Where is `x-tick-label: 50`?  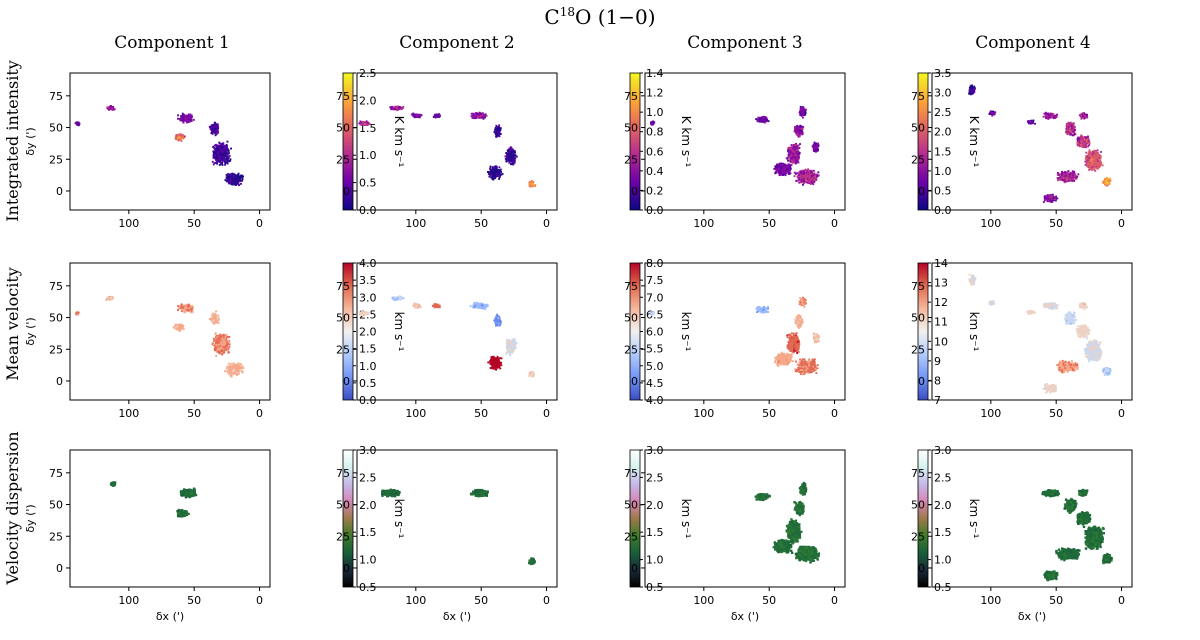 x-tick-label: 50 is located at coordinates (481, 223).